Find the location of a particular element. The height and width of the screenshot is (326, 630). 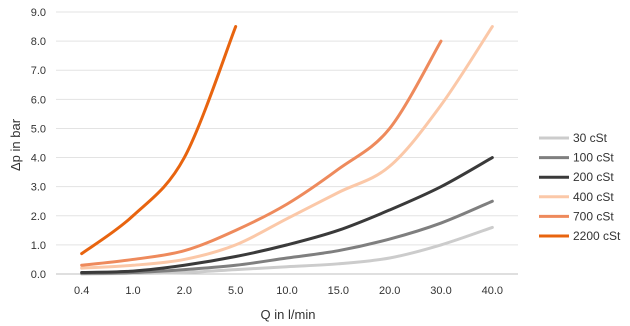

x-tick-label: 15.0 is located at coordinates (338, 291).